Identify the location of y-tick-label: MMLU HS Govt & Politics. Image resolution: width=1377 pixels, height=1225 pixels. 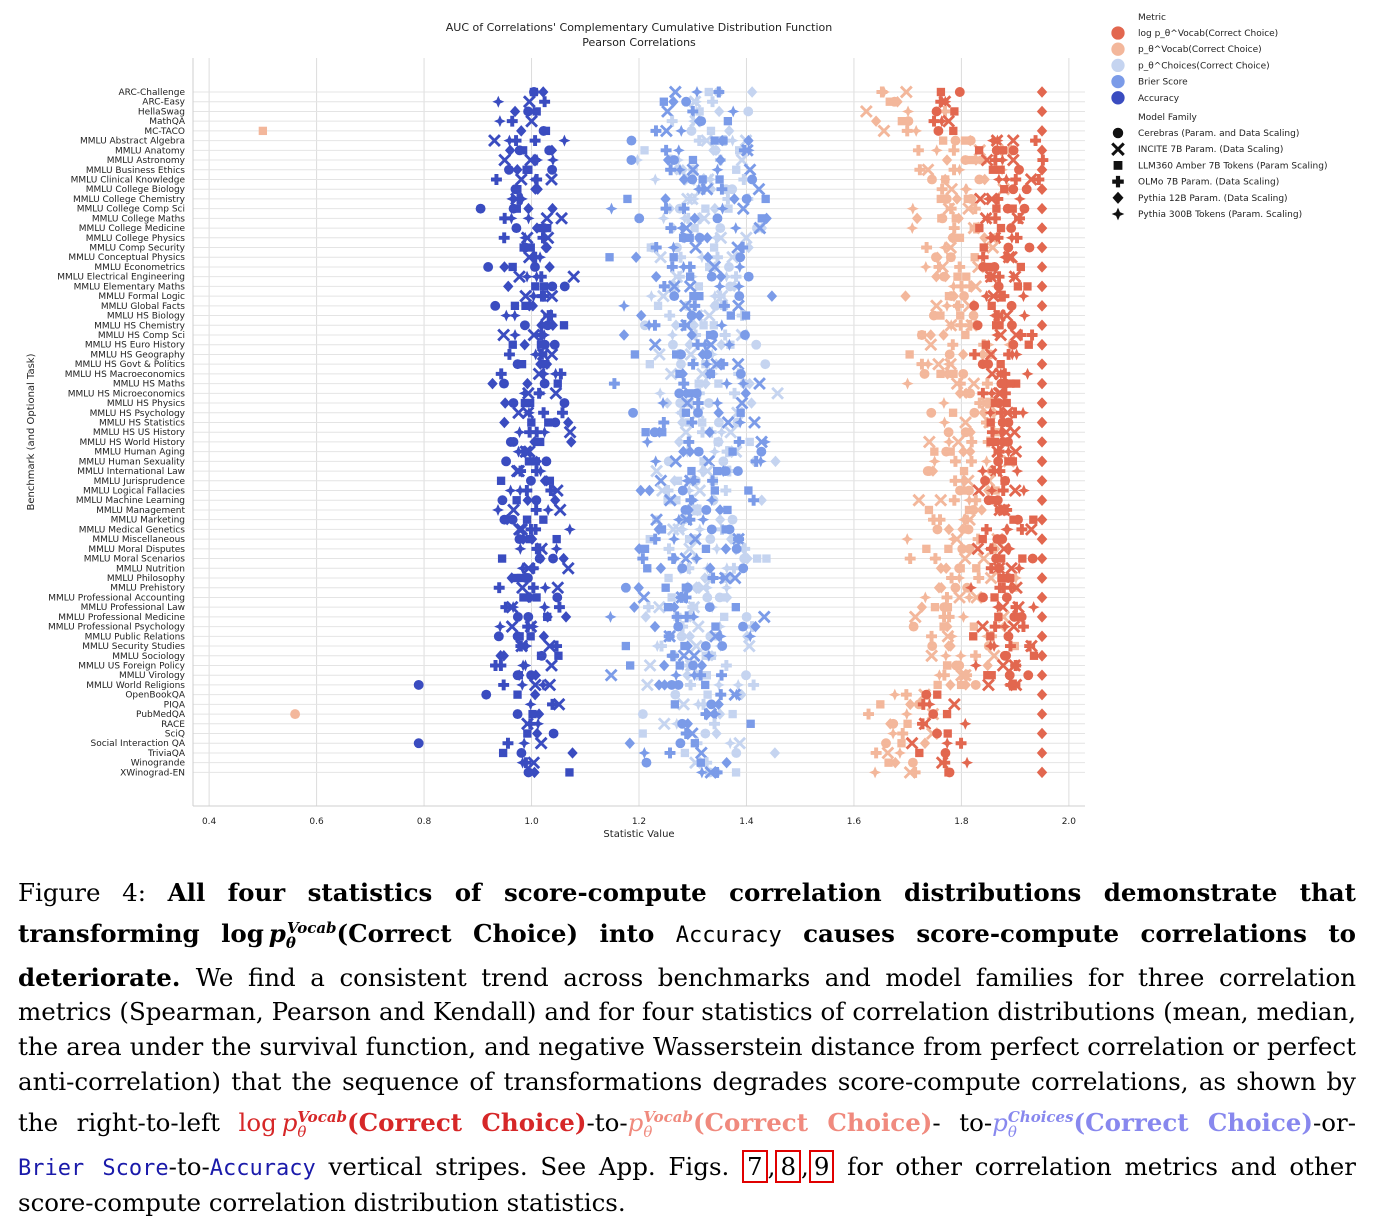
(130, 365).